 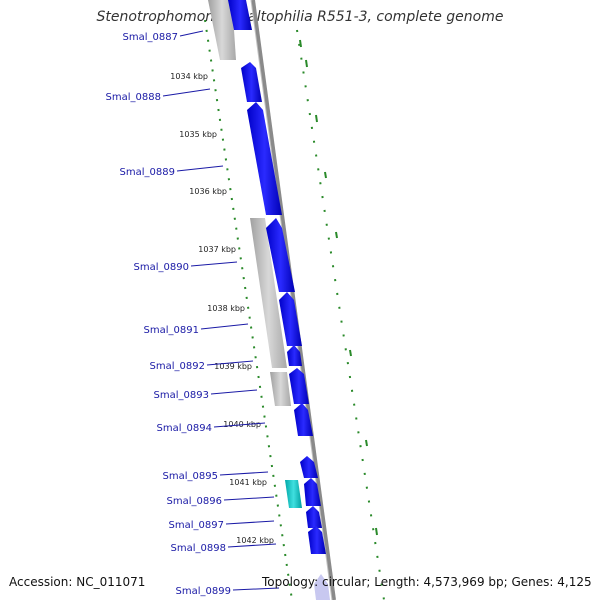 What do you see at coordinates (189, 76) in the screenshot?
I see `tick-label: 1034 kbp` at bounding box center [189, 76].